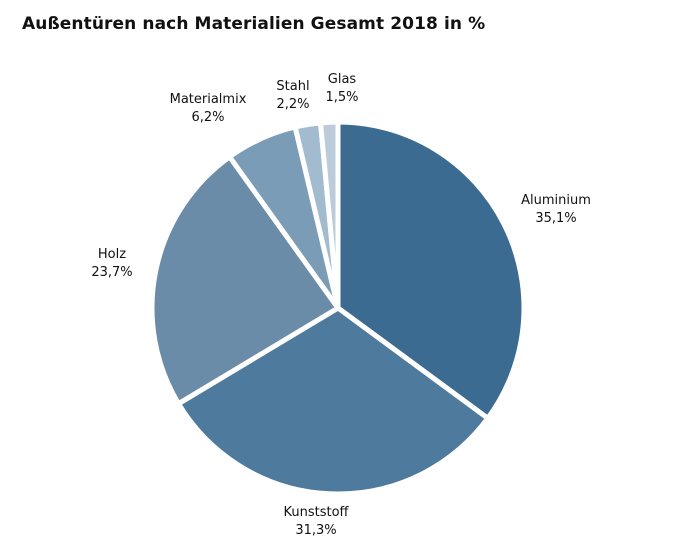  What do you see at coordinates (555, 218) in the screenshot?
I see `slice-value-aluminium: 35,1%` at bounding box center [555, 218].